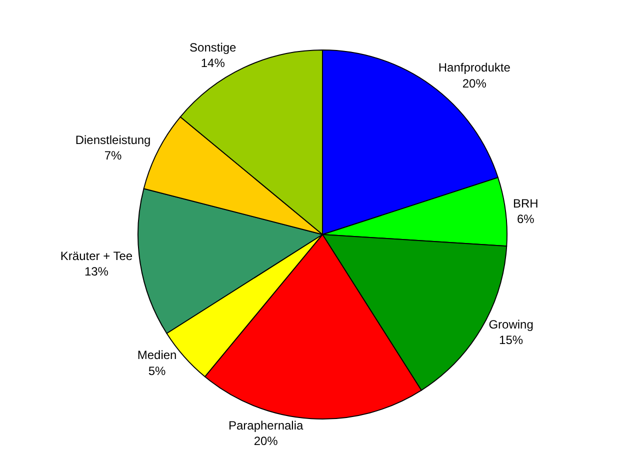 Image resolution: width=625 pixels, height=469 pixels. What do you see at coordinates (157, 355) in the screenshot?
I see `slice-label: Medien` at bounding box center [157, 355].